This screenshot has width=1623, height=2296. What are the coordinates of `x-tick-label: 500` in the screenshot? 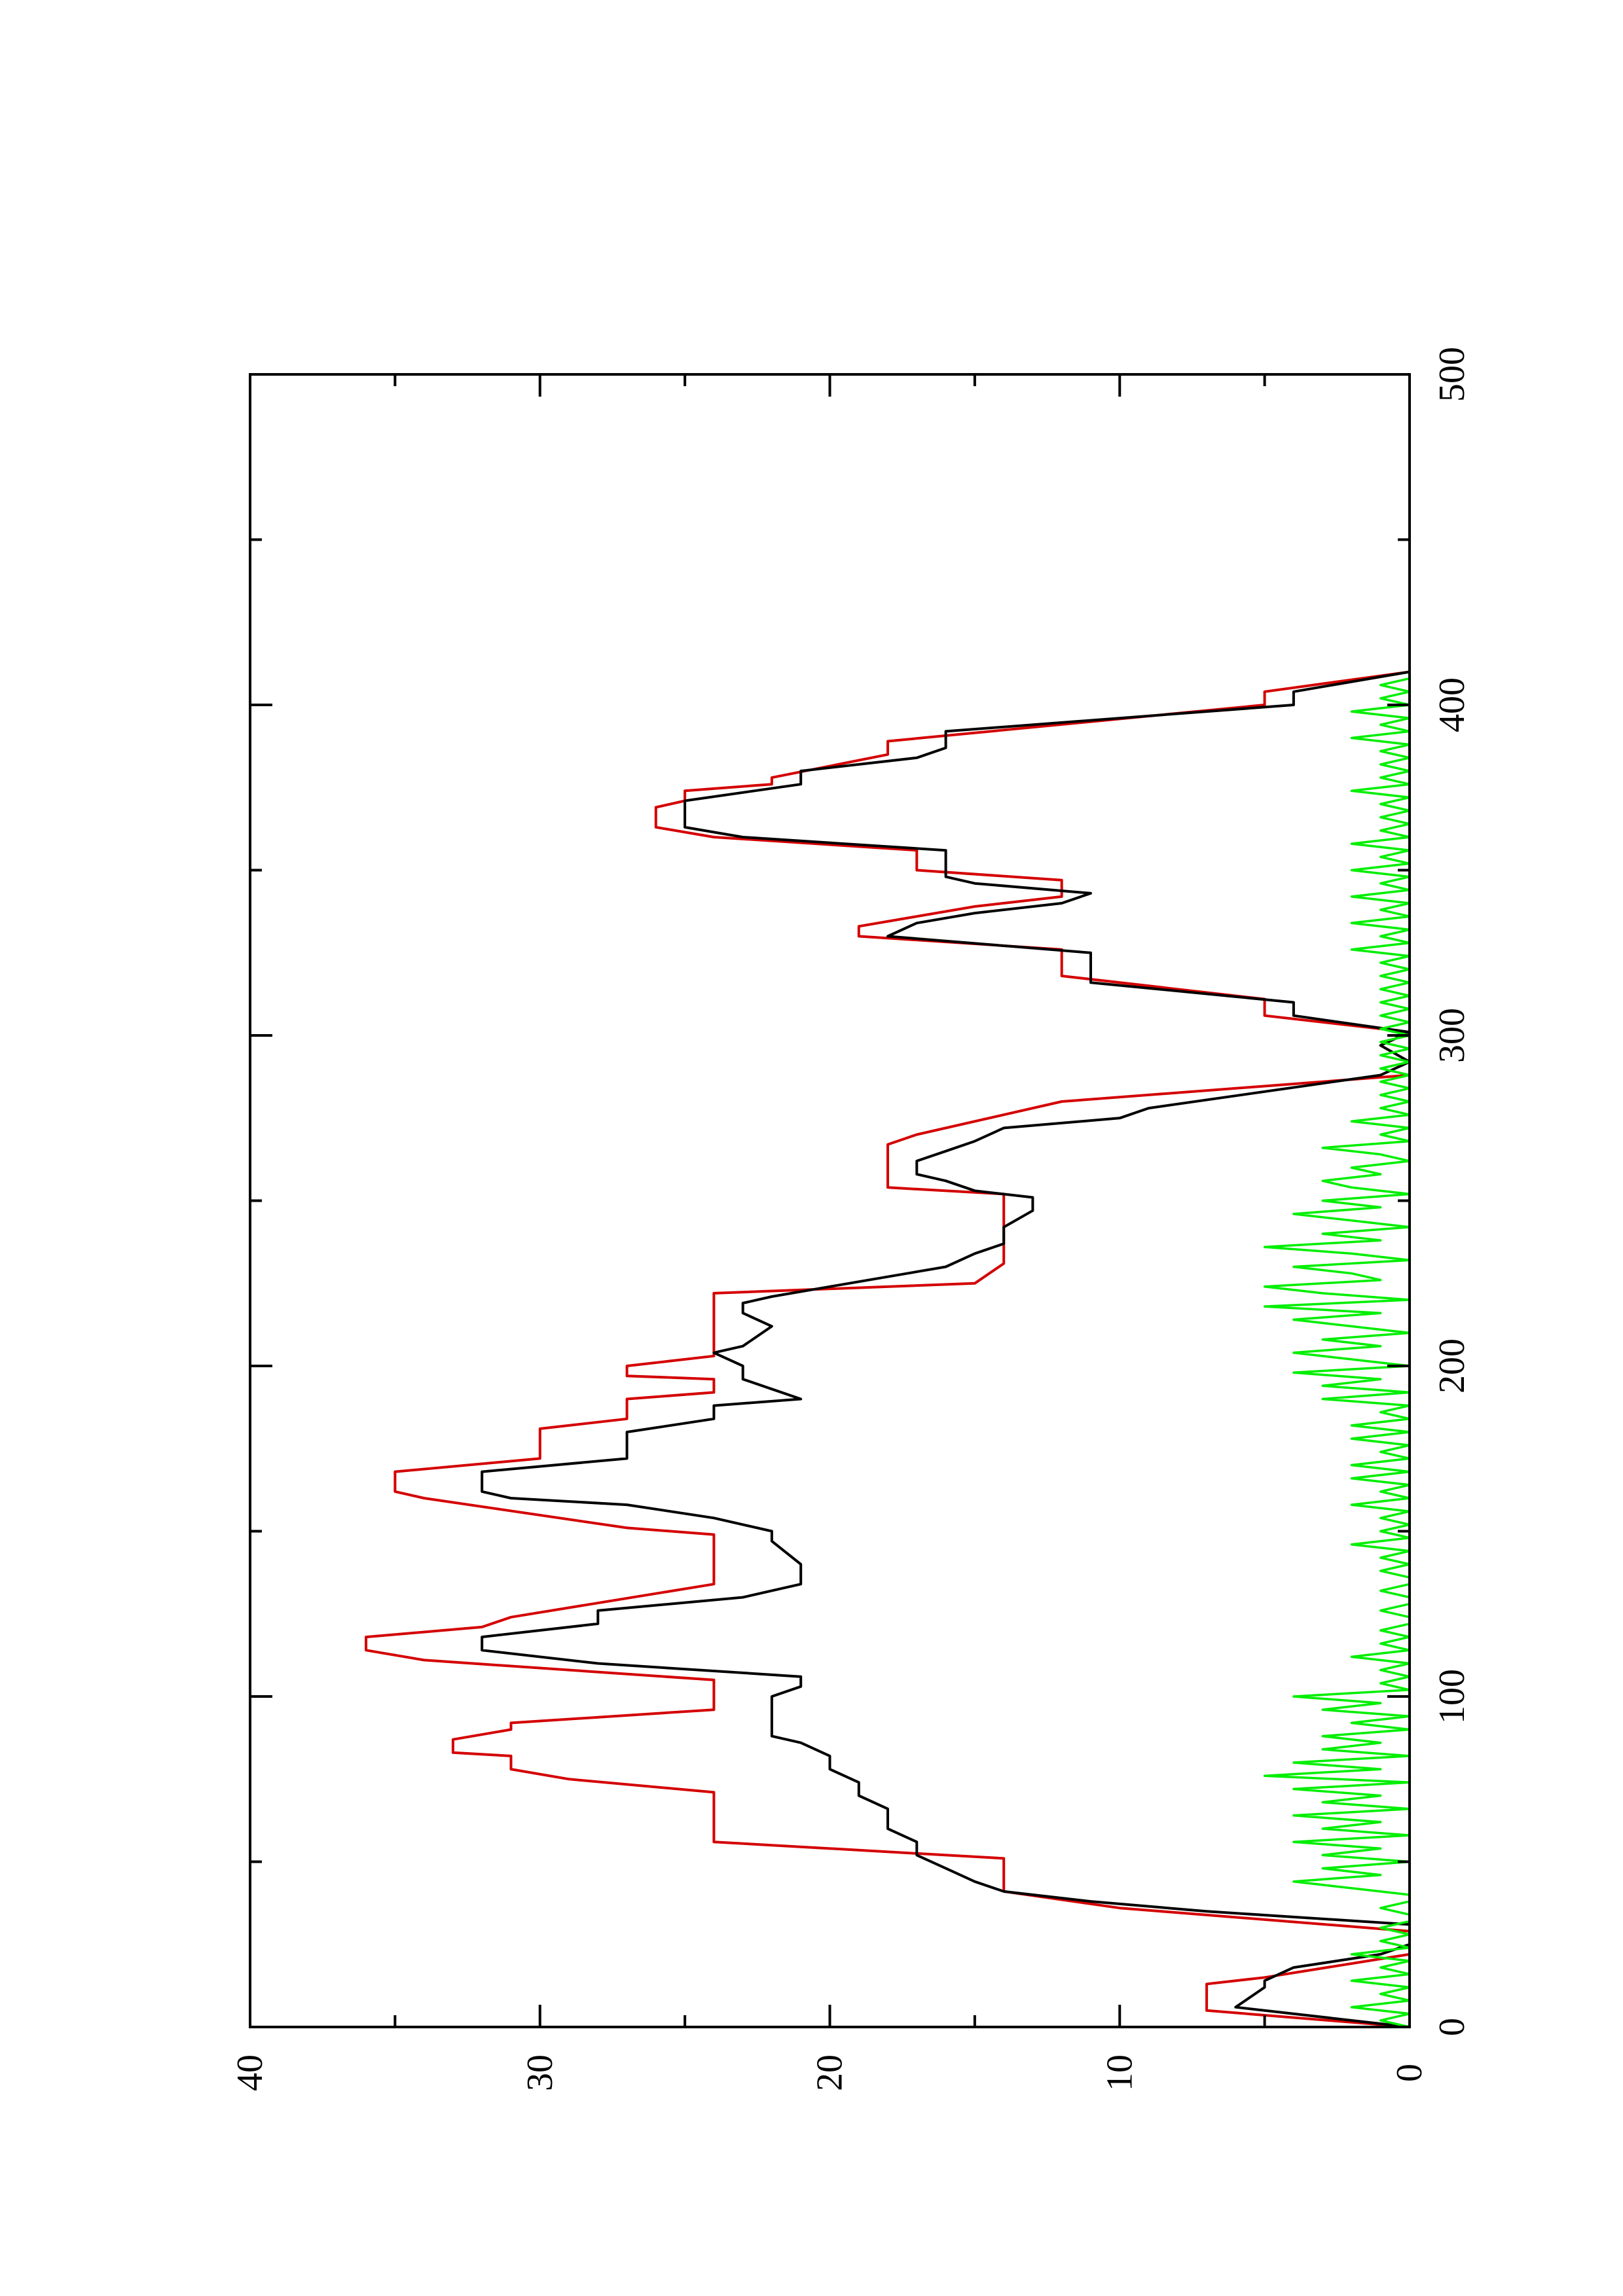 It's located at (1452, 374).